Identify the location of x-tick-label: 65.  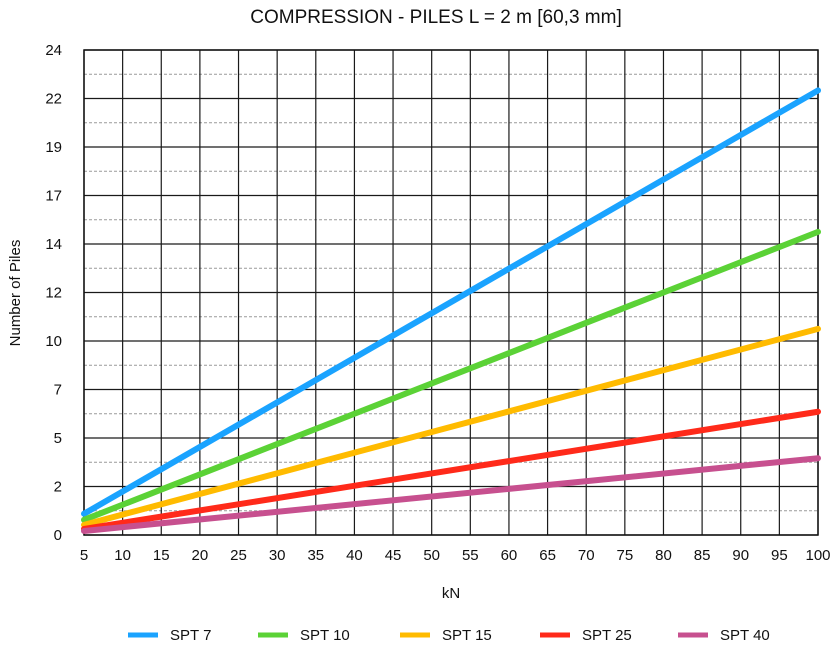
(547, 555).